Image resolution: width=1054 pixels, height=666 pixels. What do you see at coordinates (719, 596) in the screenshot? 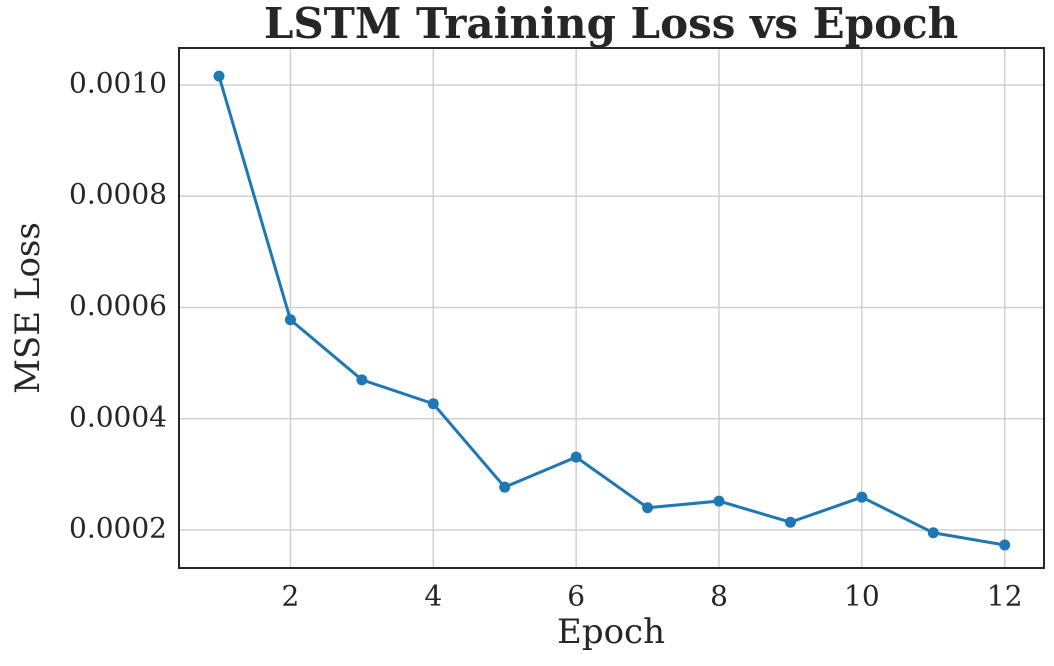
I see `x-tick-label: 8` at bounding box center [719, 596].